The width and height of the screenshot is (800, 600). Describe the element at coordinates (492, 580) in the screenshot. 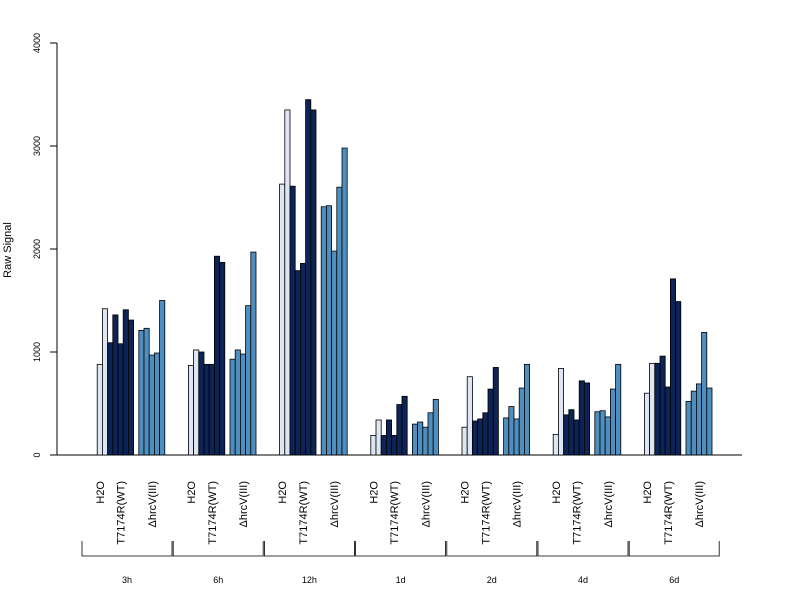

I see `time-group-label: 2d` at that location.